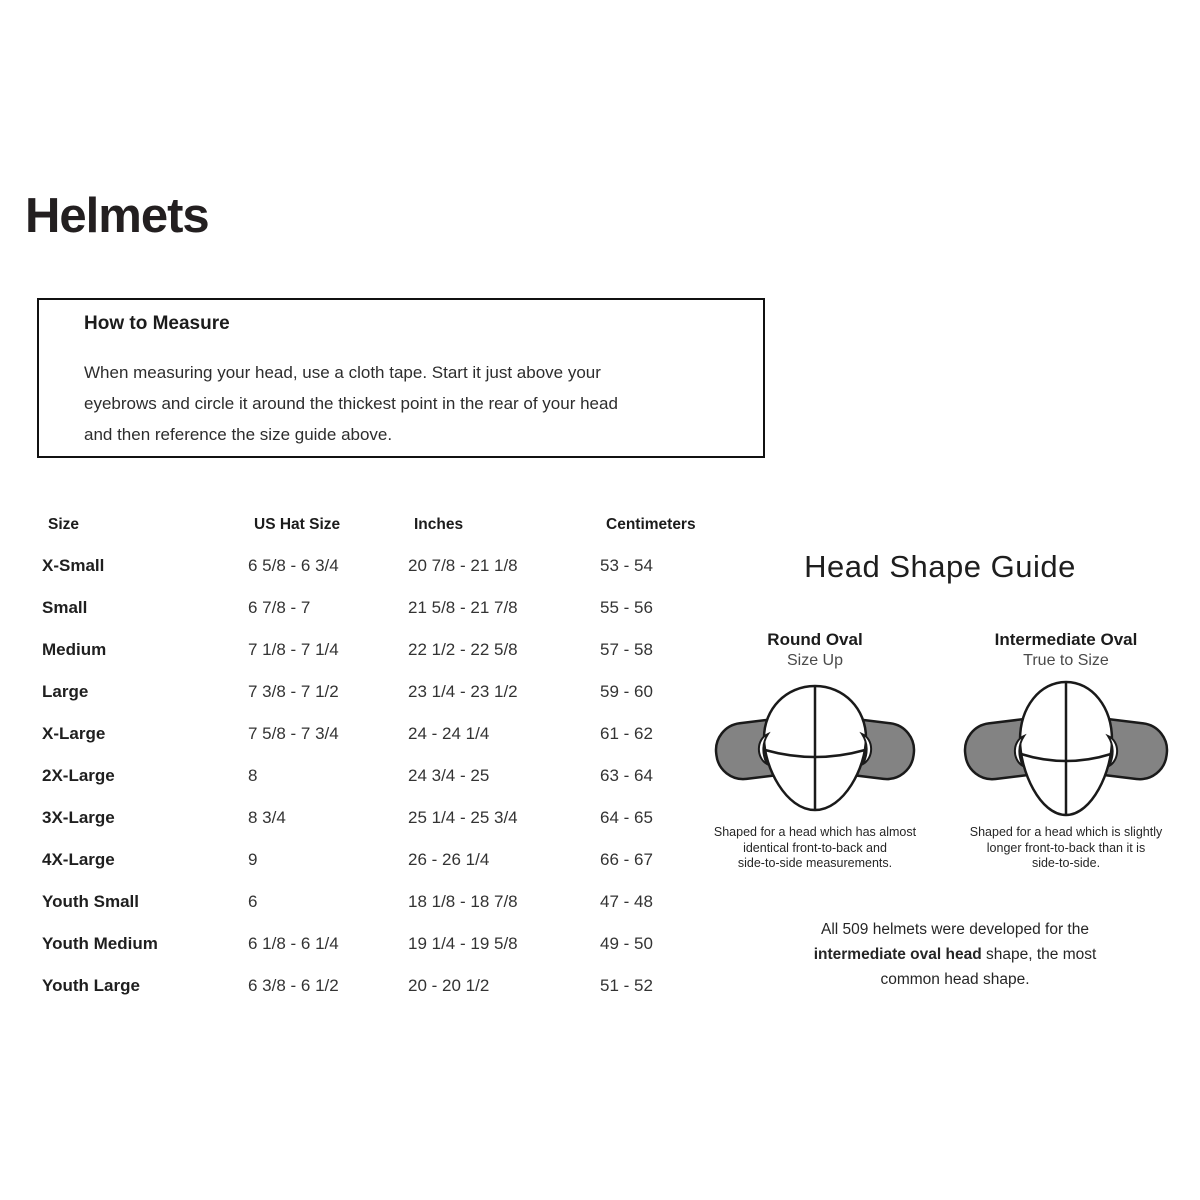 This screenshot has height=1200, width=1200. Describe the element at coordinates (65, 691) in the screenshot. I see `table-row-size: Large` at that location.